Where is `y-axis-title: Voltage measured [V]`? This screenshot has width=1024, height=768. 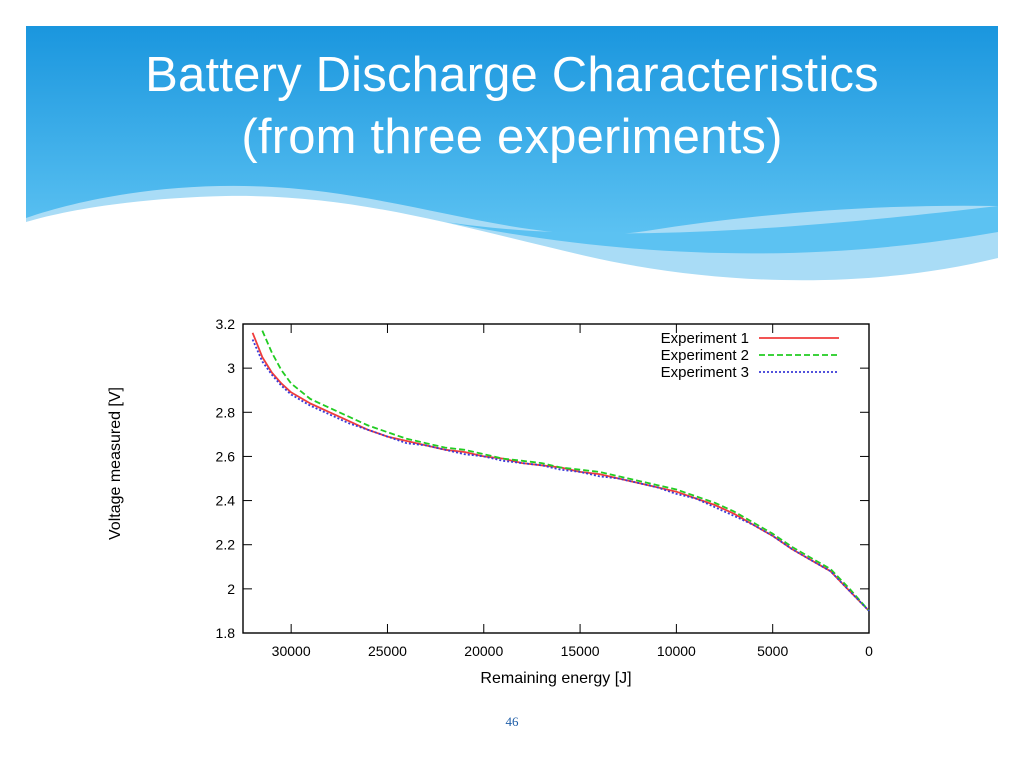
y-axis-title: Voltage measured [V] is located at coordinates (115, 463).